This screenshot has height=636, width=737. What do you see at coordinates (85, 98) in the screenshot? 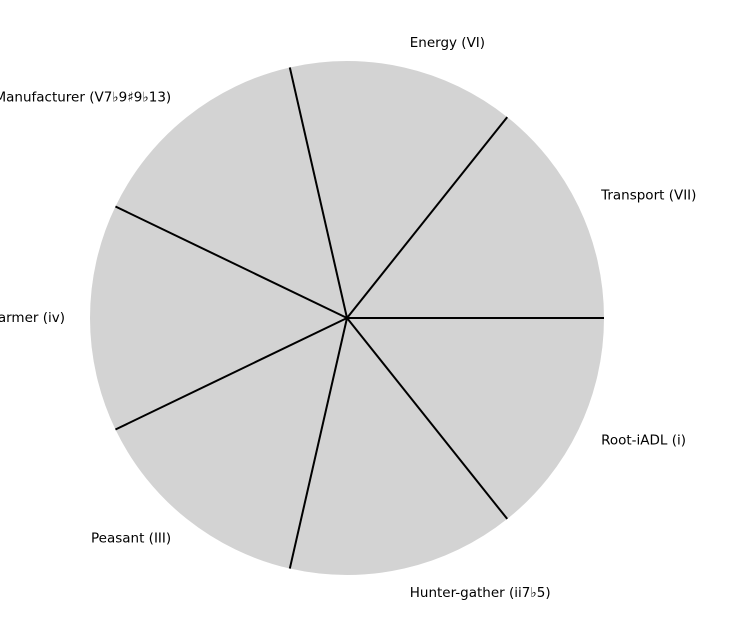
I see `pie-slice-label: Manufacturer (V7♭9♯9♭13)` at bounding box center [85, 98].